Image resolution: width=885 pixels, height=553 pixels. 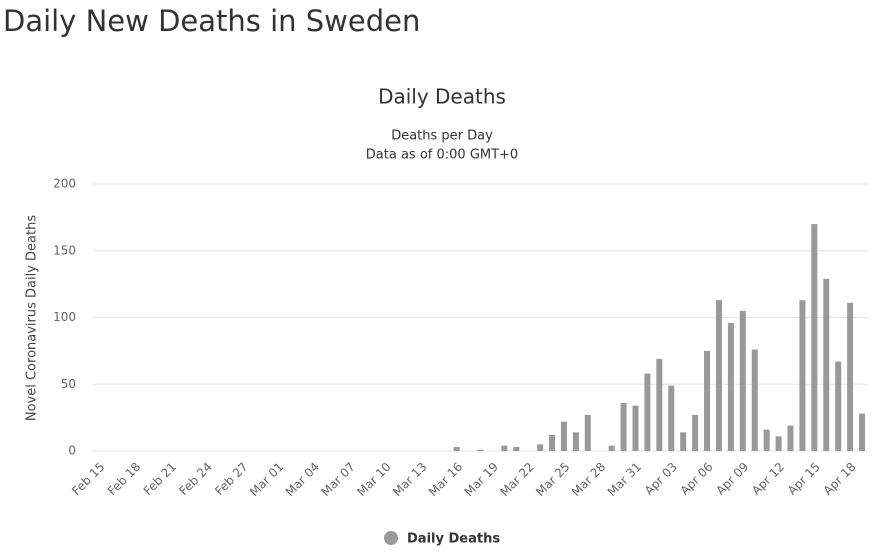 I want to click on x-tick-label: Apr 18, so click(x=840, y=479).